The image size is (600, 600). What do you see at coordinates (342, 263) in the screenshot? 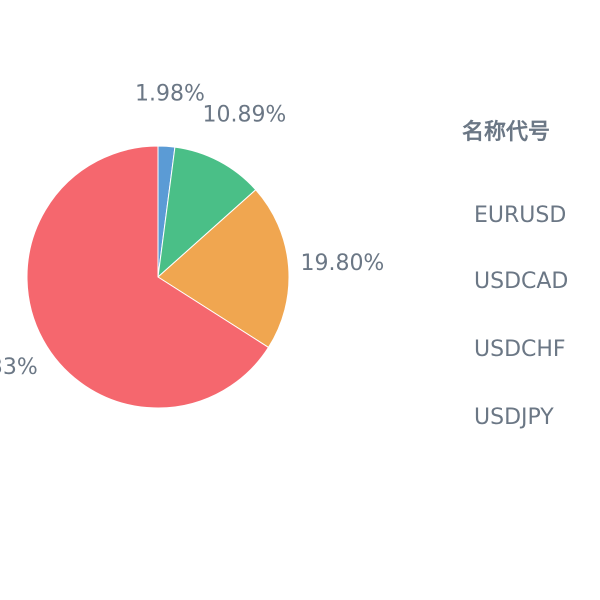
I see `slice-label-usdchf: 19.80%` at bounding box center [342, 263].